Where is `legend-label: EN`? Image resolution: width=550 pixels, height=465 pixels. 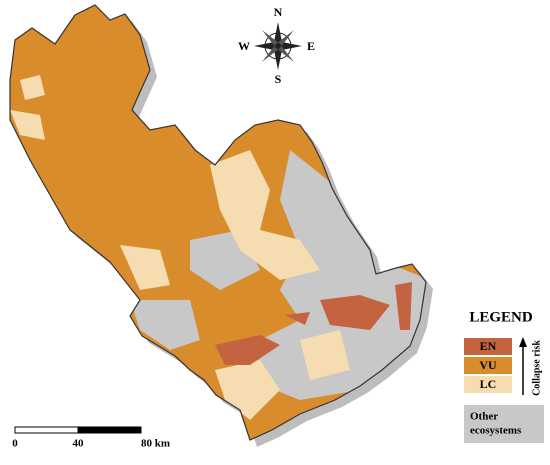 legend-label: EN is located at coordinates (488, 346).